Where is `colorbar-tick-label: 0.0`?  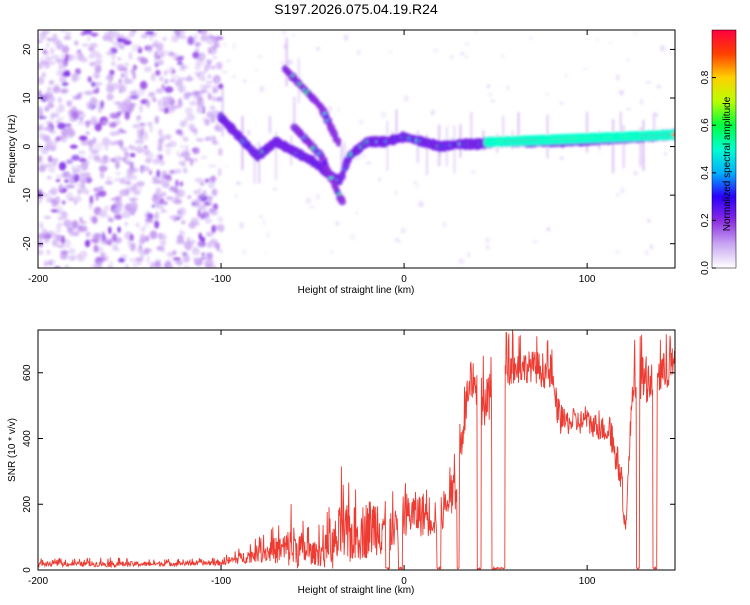
colorbar-tick-label: 0.0 is located at coordinates (705, 268).